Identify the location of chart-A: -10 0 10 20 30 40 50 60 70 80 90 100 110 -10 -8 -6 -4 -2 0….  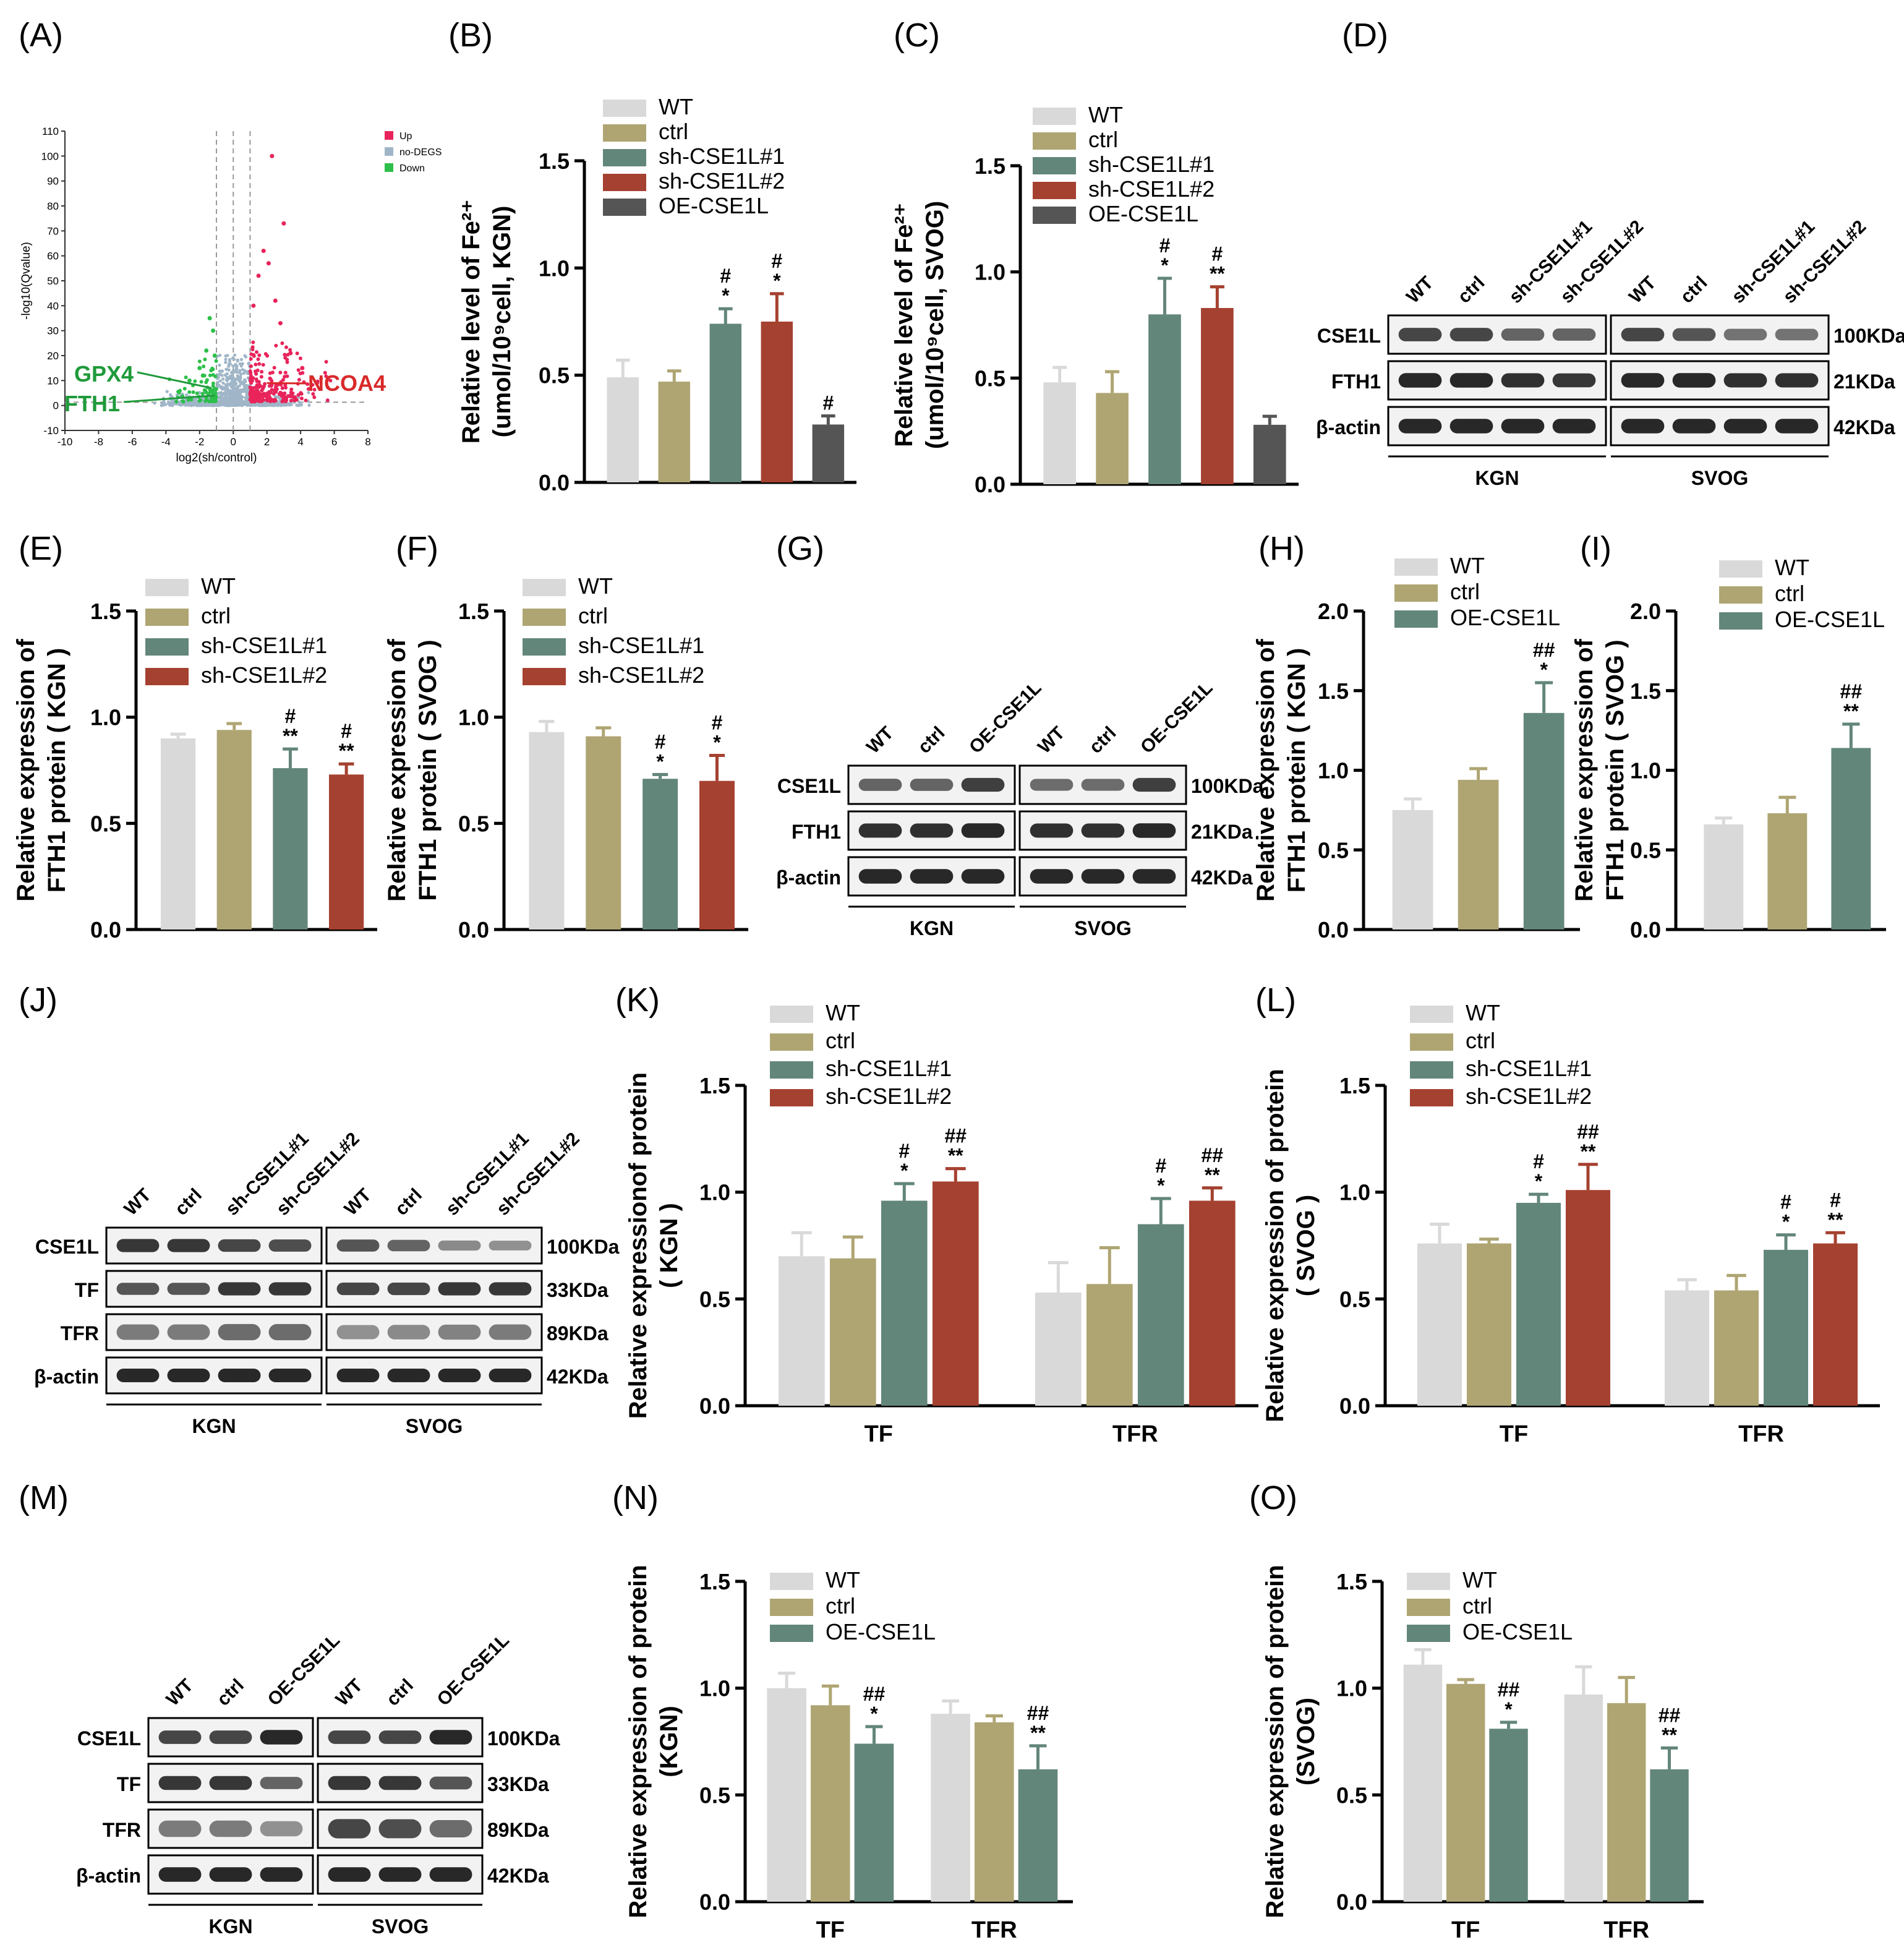
(231, 295).